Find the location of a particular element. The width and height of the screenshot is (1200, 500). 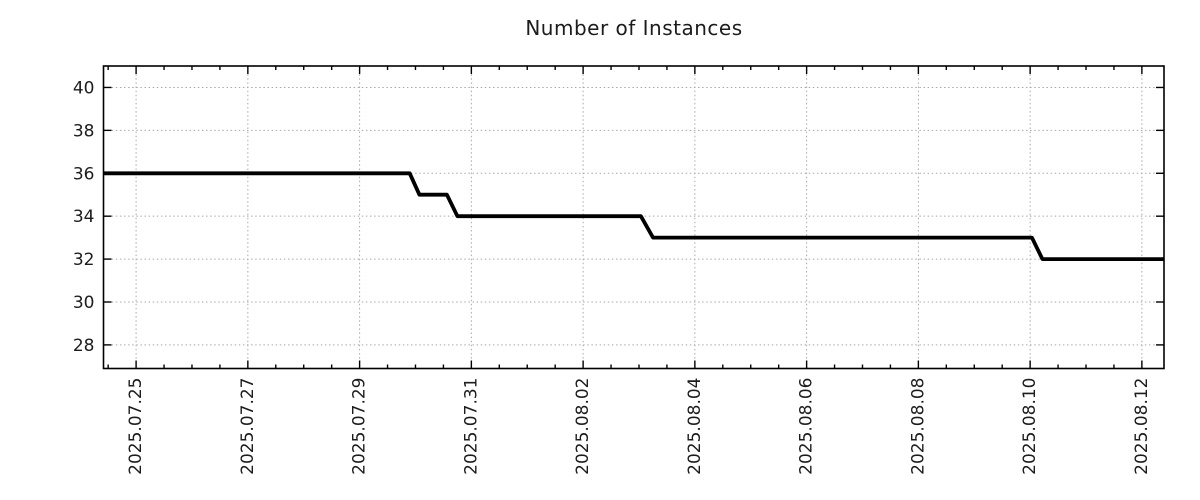

x-tick-label: 2025.07.31 is located at coordinates (471, 426).